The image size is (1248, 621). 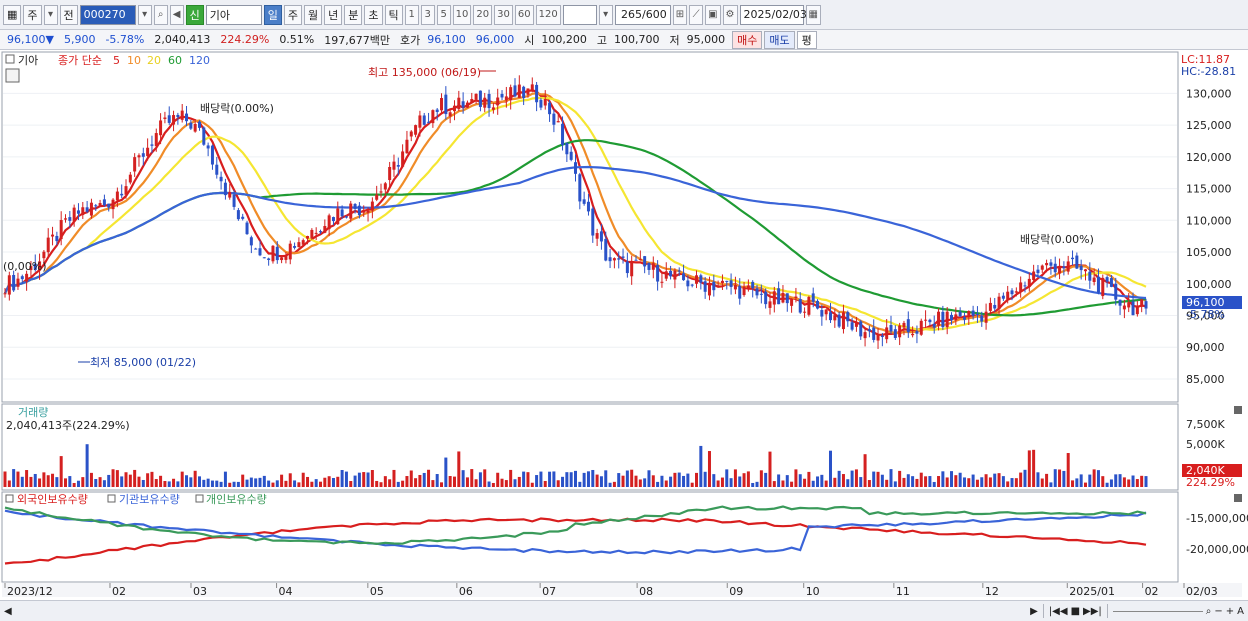 I want to click on interval-5: 5, so click(x=443, y=14).